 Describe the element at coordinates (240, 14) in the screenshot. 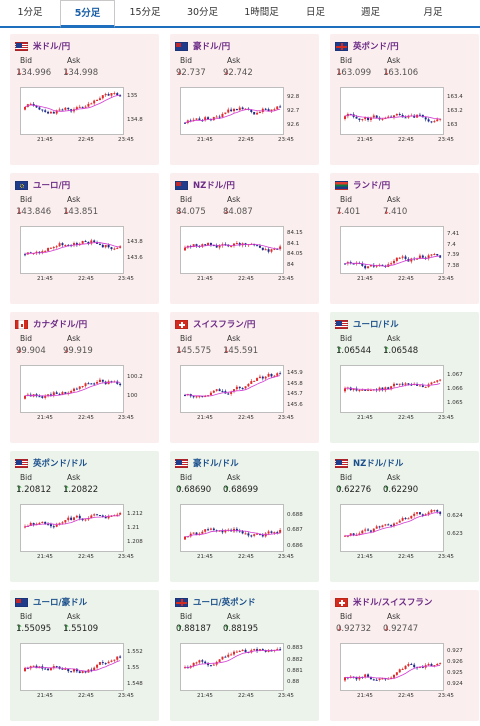

I see `timeframe-tabs: 1分足 5分足 15分足 30分足 1時間足 日足 週足 月足` at that location.